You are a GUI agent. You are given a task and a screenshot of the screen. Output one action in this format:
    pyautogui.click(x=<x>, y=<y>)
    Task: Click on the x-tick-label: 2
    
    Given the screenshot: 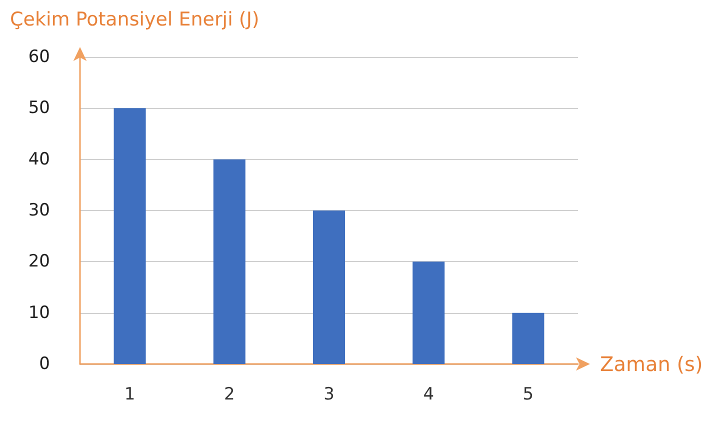 What is the action you would take?
    pyautogui.click(x=229, y=394)
    